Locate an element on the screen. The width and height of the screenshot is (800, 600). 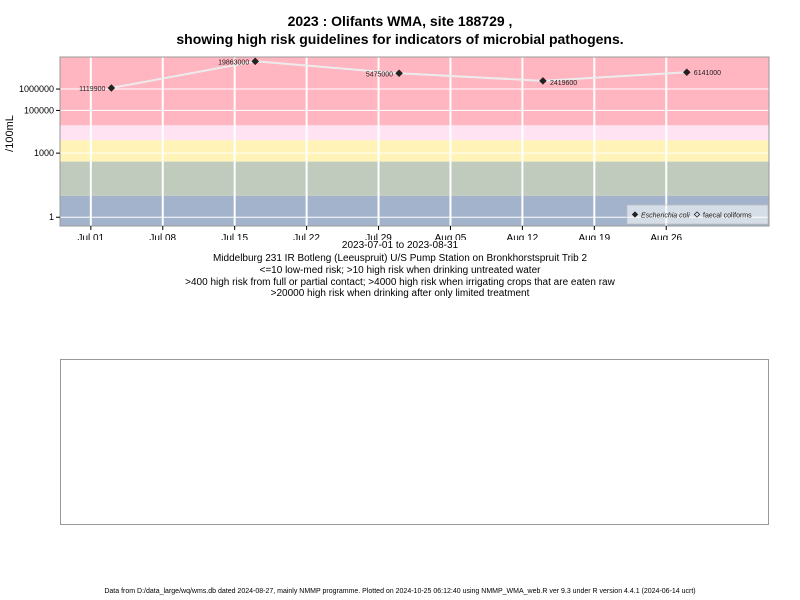
legend-box is located at coordinates (697, 214).